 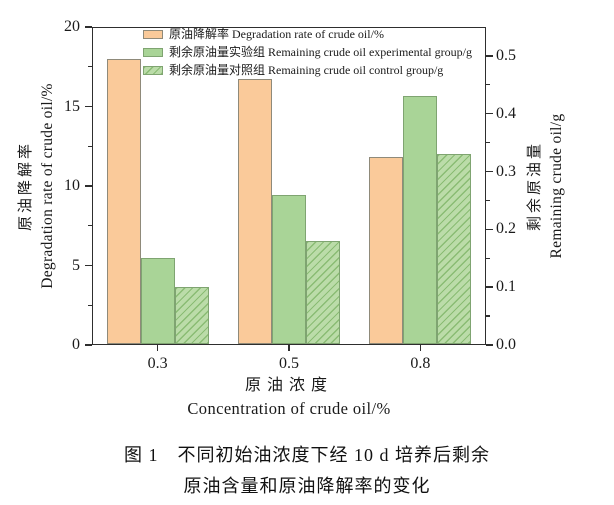 I want to click on right-axis-tick-label: 0.2, so click(x=506, y=229).